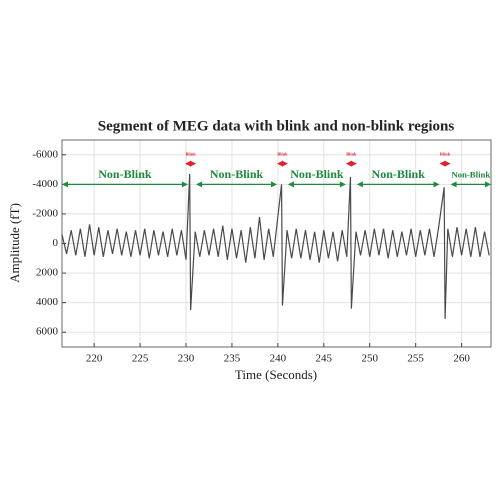 The height and width of the screenshot is (500, 500). I want to click on x-tick-label: 220, so click(94, 359).